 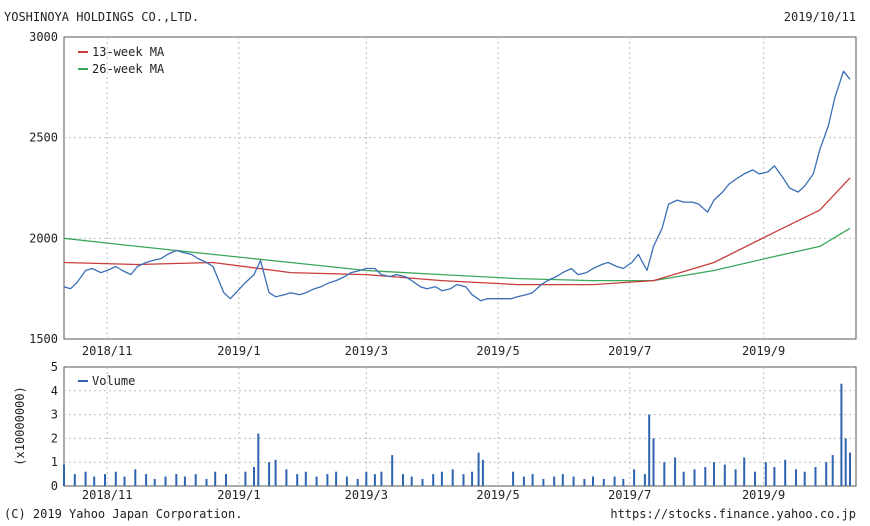 I want to click on price-tick-label: 2000, so click(x=43, y=238).